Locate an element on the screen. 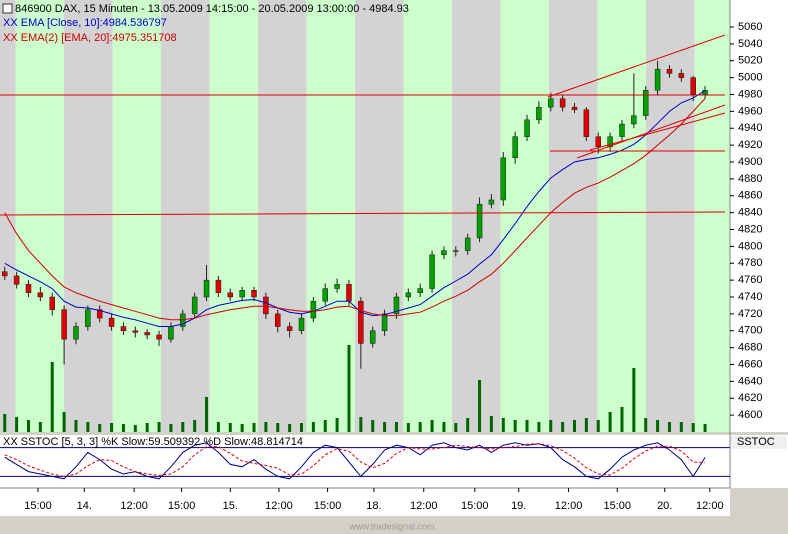 The width and height of the screenshot is (788, 534). y-tick-label: 4960 is located at coordinates (750, 111).